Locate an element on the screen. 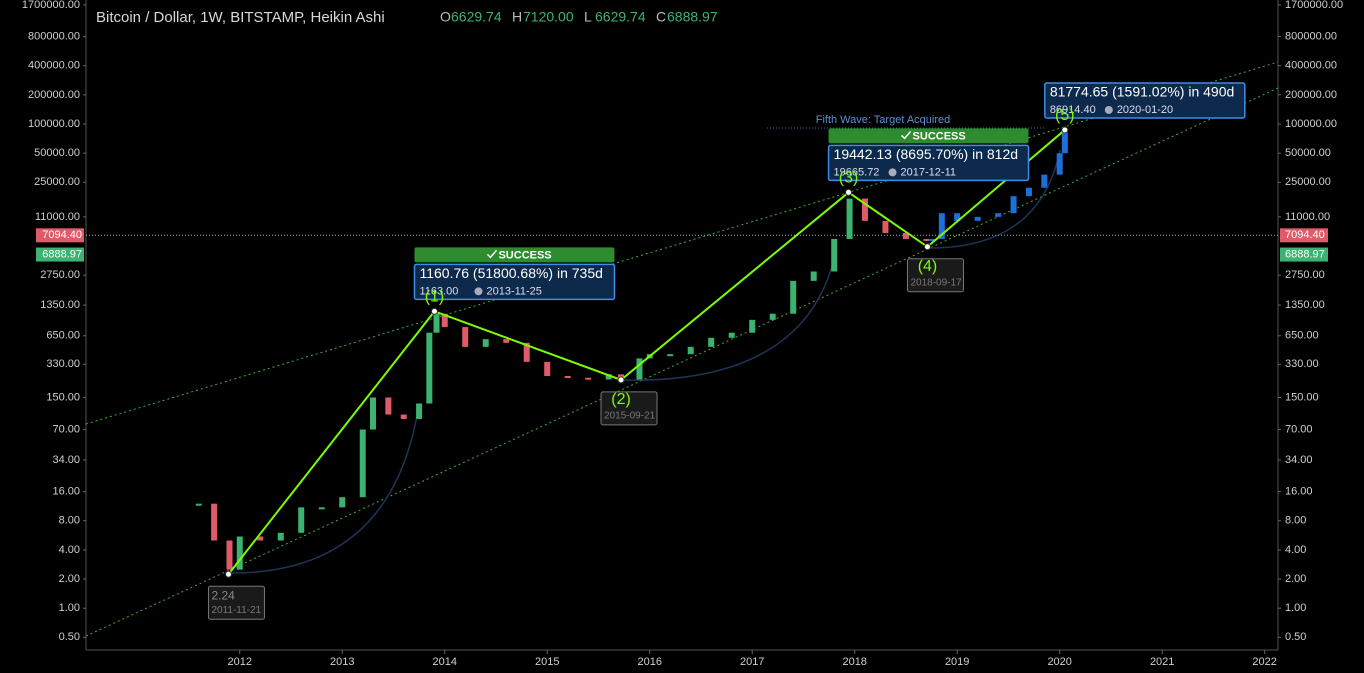  wave-label: (3) is located at coordinates (849, 178).